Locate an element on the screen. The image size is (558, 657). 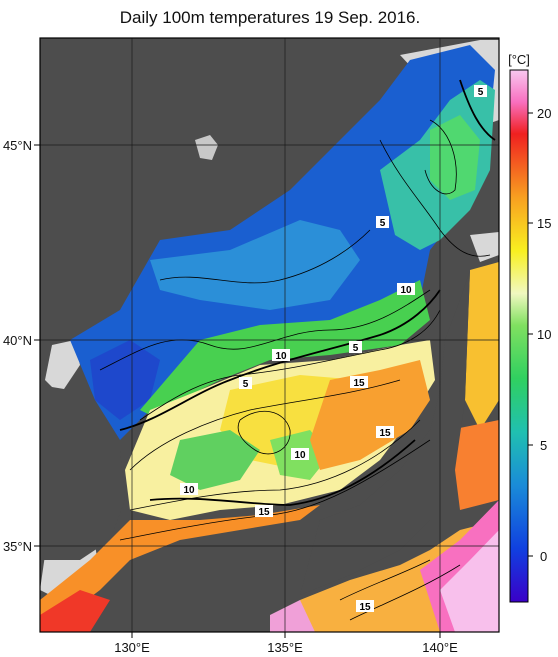
lat-label: 45°N is located at coordinates (17, 145).